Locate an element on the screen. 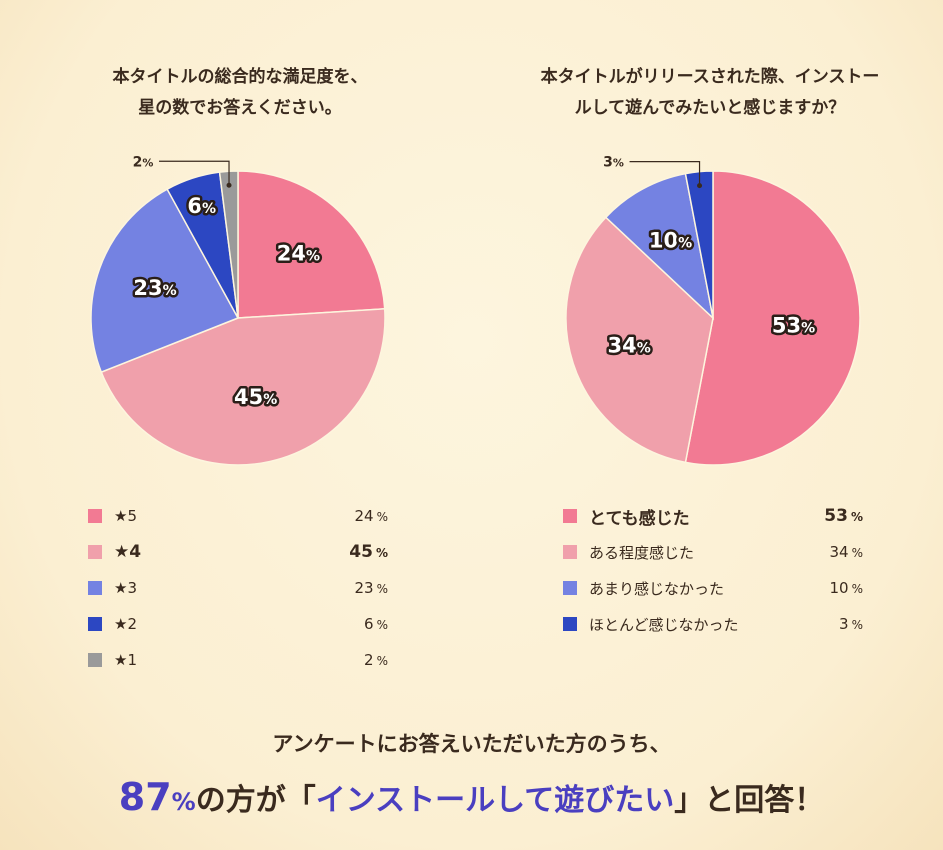  slice-label: 6% is located at coordinates (201, 206).